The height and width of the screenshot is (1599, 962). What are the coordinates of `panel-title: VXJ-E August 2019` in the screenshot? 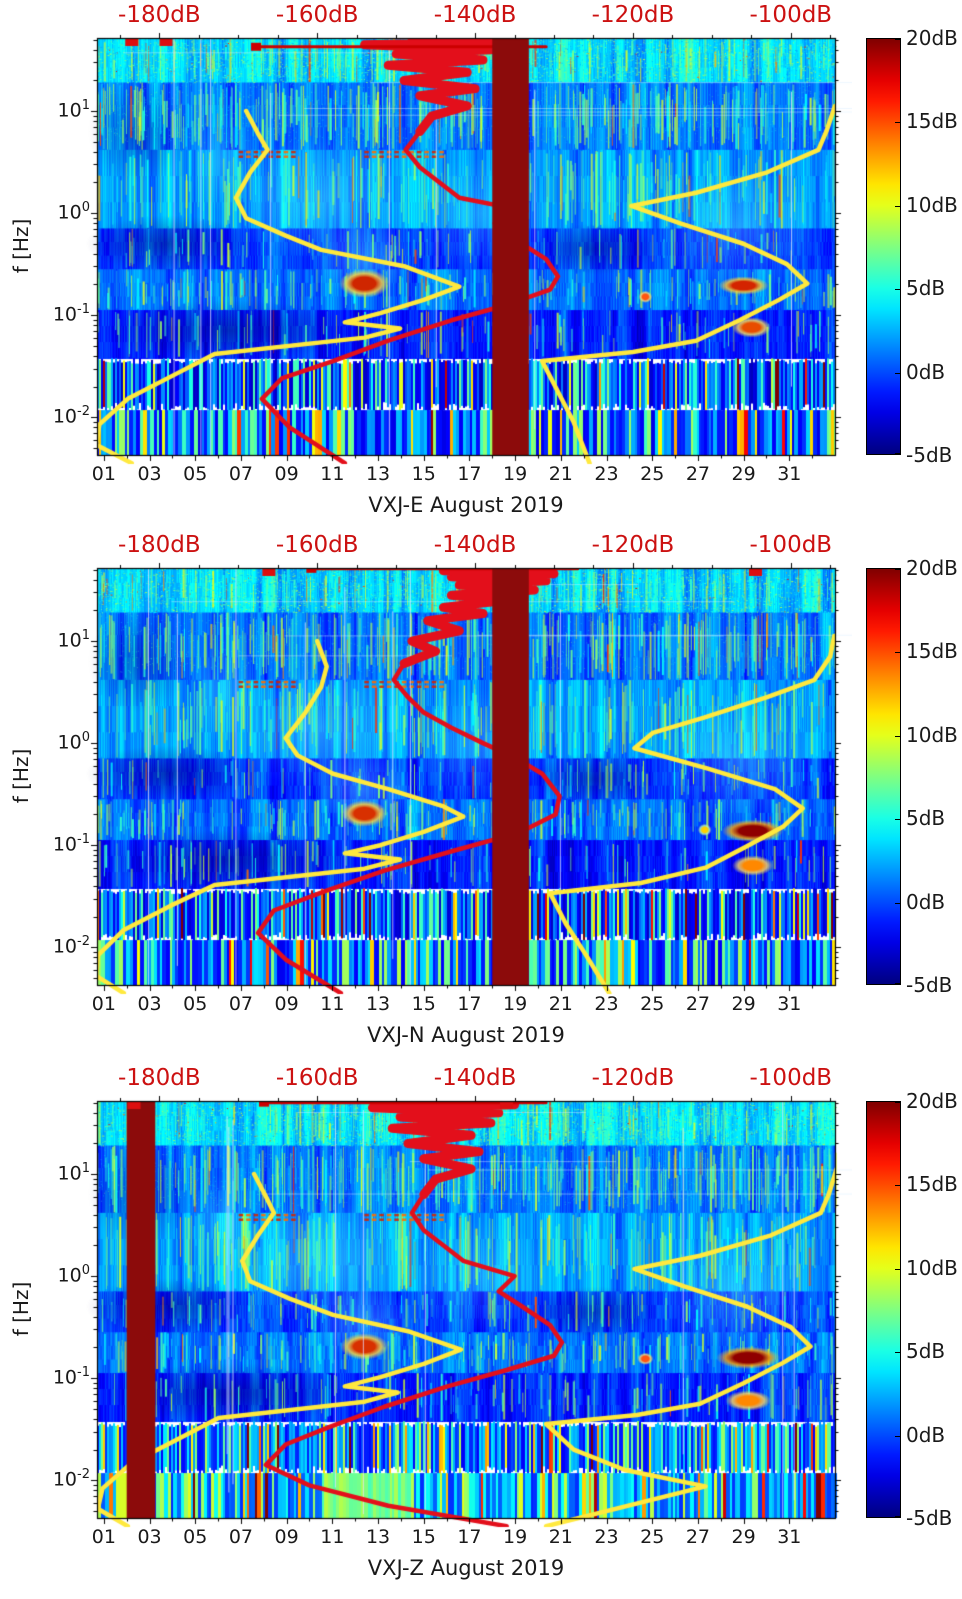 It's located at (466, 505).